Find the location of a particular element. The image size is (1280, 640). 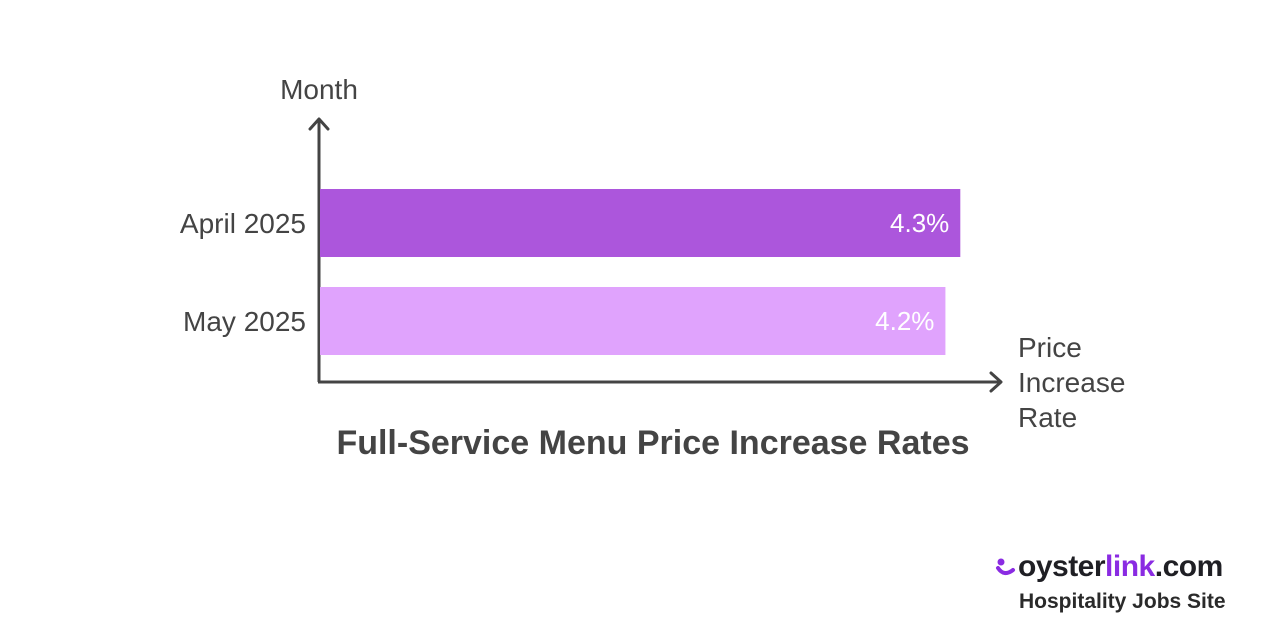

bar-value-label-2: 4.2% is located at coordinates (904, 321).